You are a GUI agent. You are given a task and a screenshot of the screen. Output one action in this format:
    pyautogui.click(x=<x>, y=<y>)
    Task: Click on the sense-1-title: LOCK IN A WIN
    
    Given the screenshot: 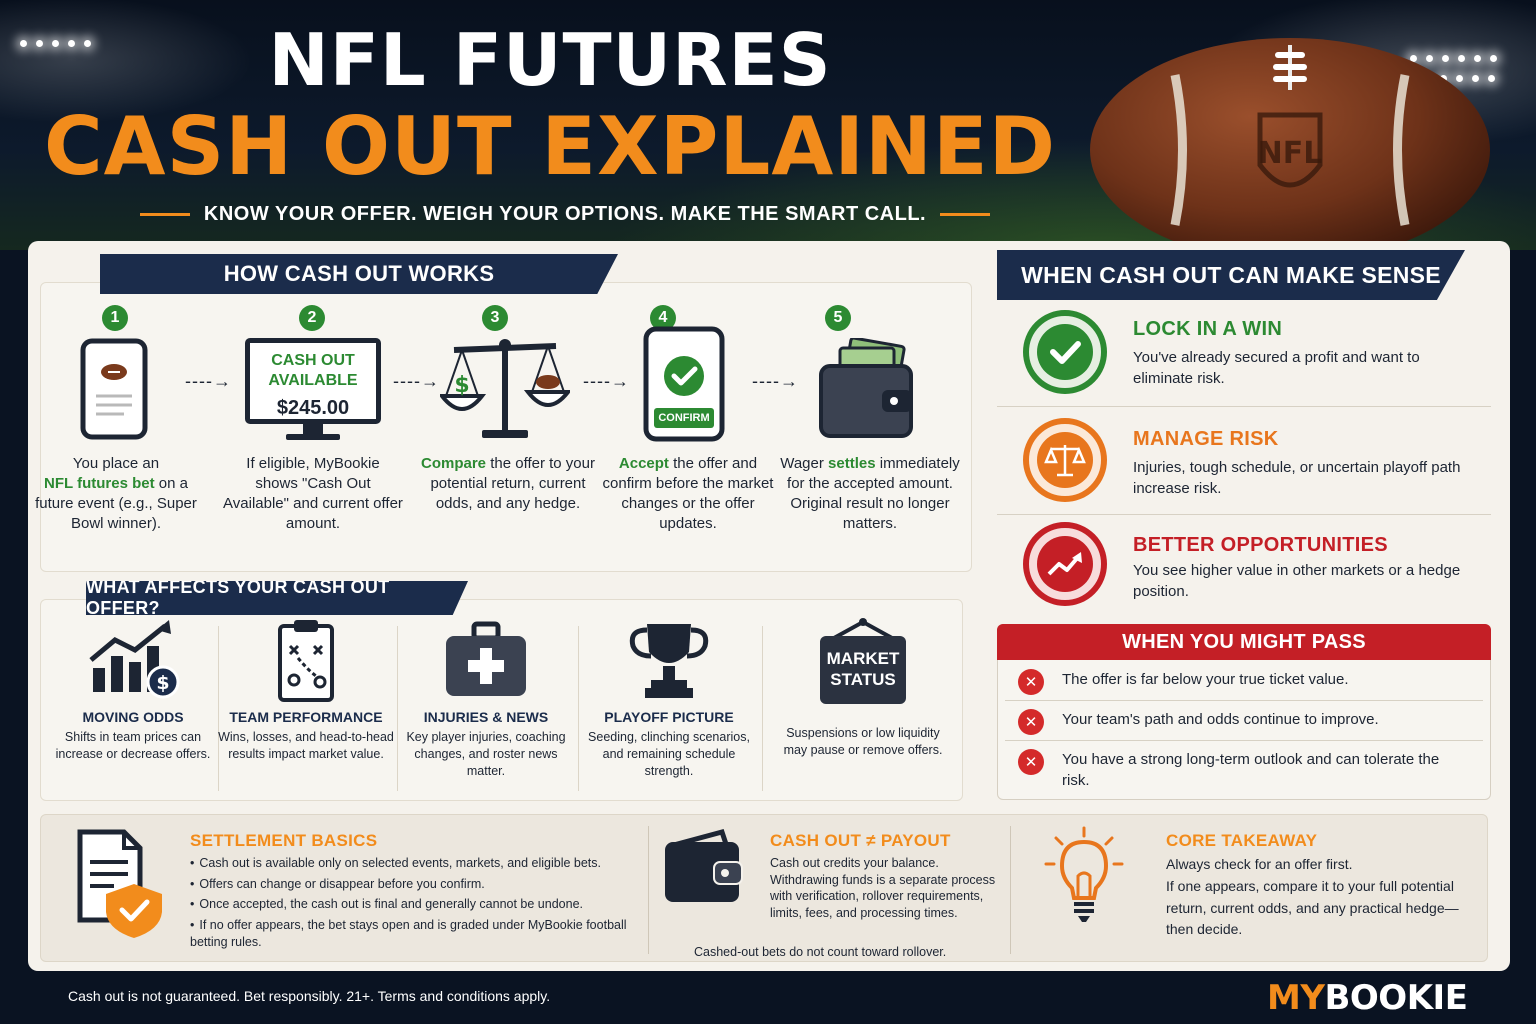 What is the action you would take?
    pyautogui.click(x=1208, y=329)
    